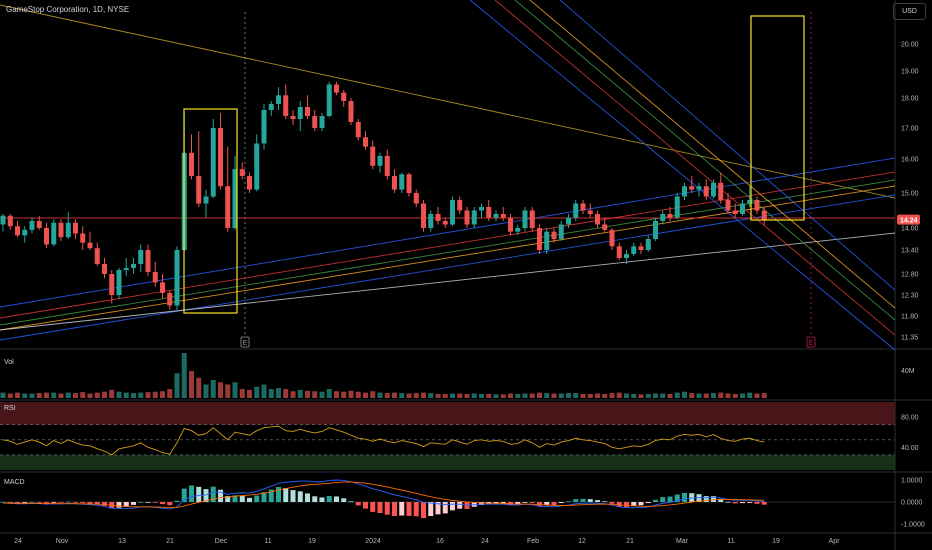 The height and width of the screenshot is (550, 932). Describe the element at coordinates (910, 72) in the screenshot. I see `price-tick-label: 19.00` at that location.